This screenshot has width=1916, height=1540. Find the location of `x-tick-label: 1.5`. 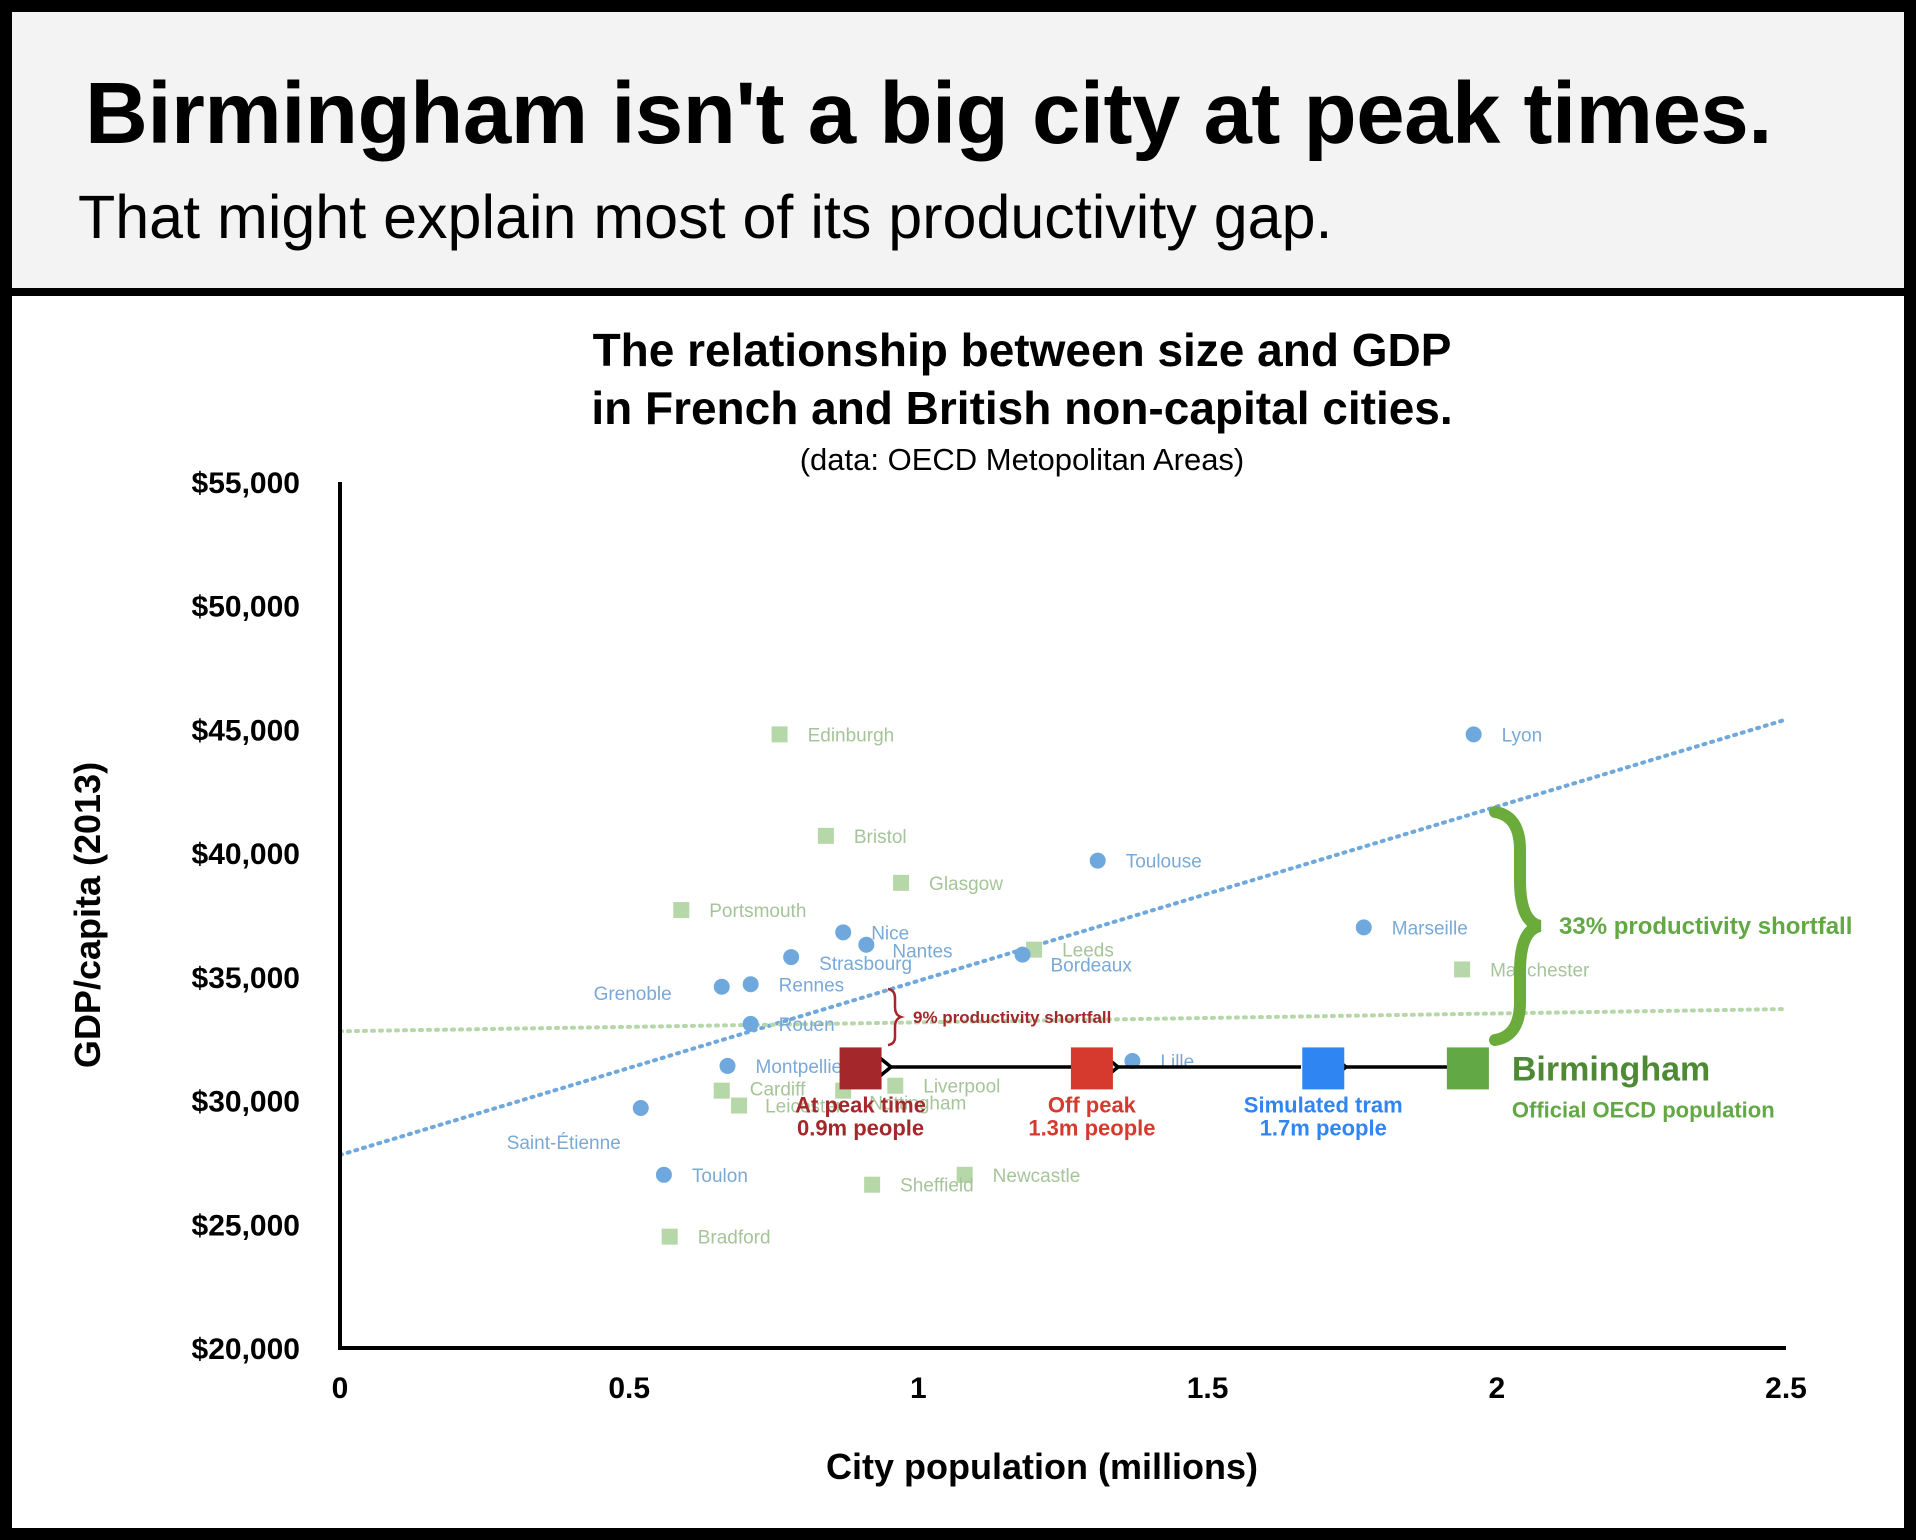

x-tick-label: 1.5 is located at coordinates (1208, 1388).